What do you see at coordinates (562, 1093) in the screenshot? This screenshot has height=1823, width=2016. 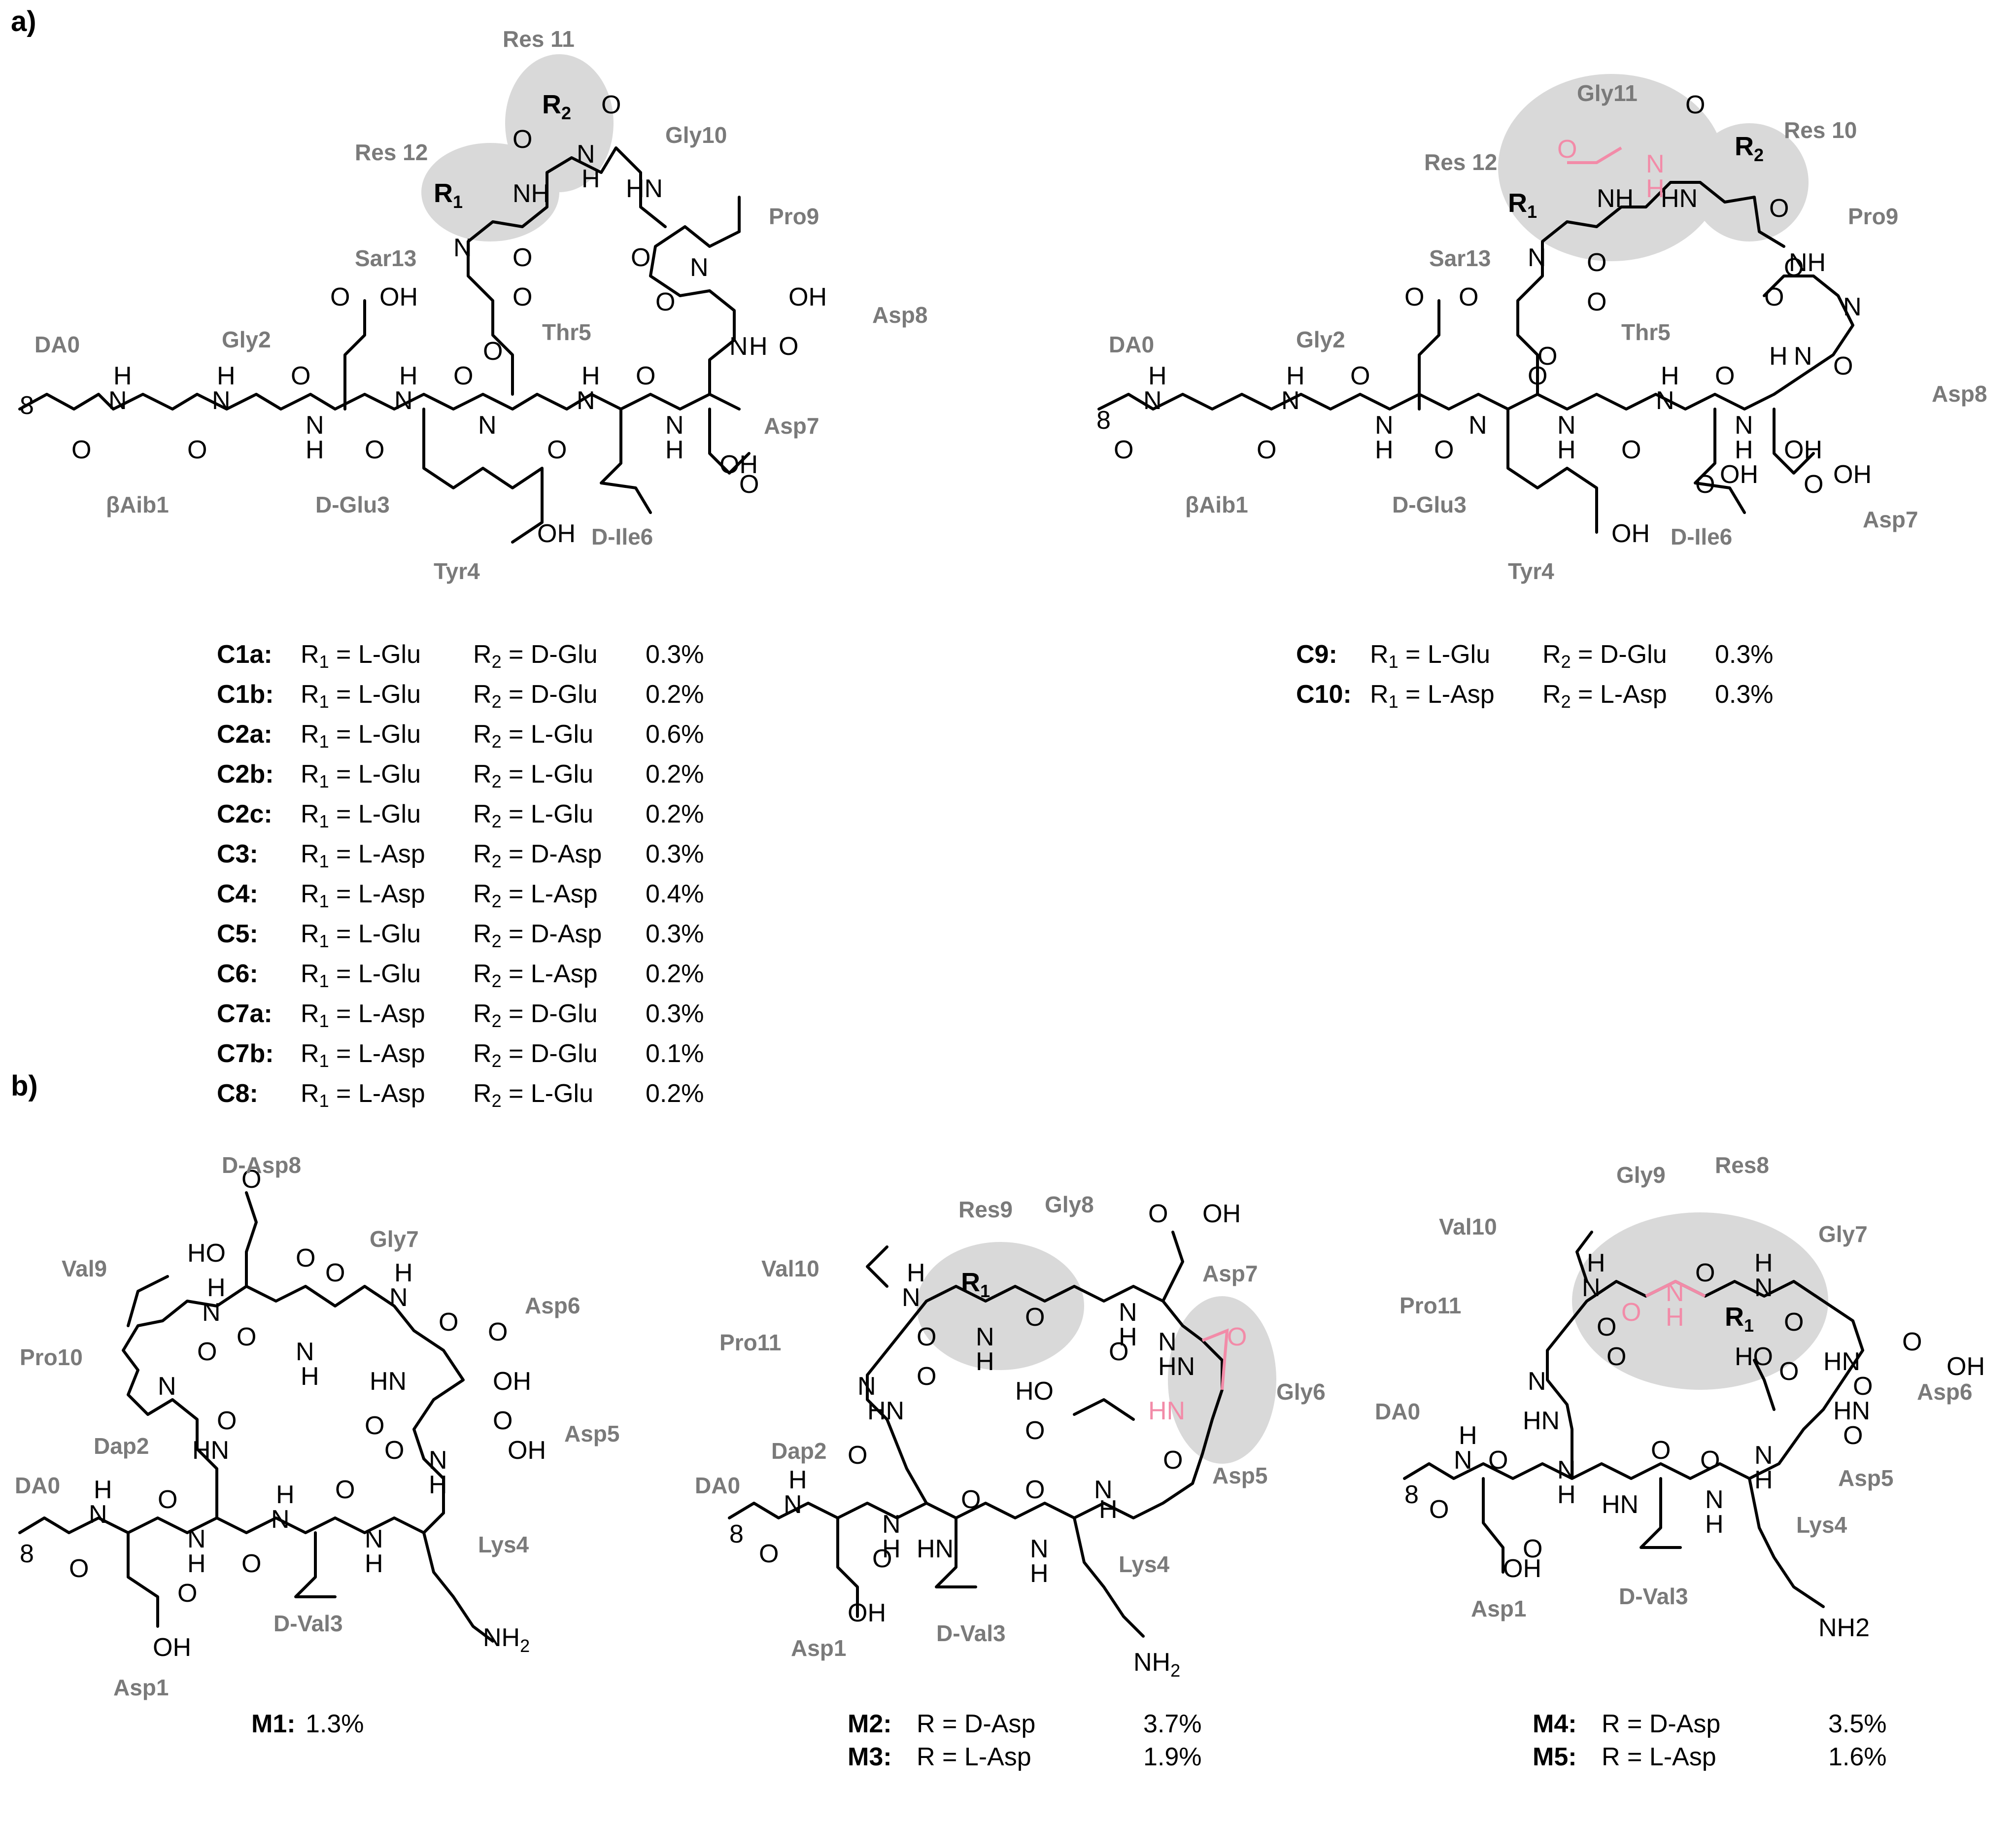 I see `r2-residue: L-Glu` at bounding box center [562, 1093].